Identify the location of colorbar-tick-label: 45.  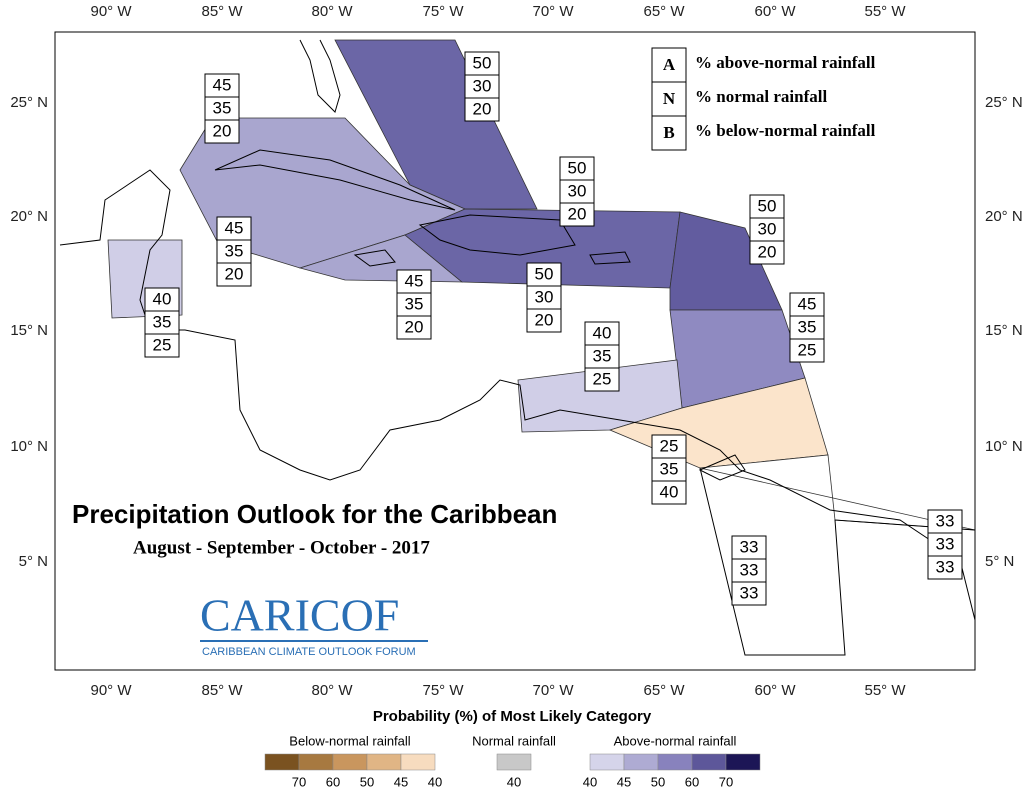
(624, 781).